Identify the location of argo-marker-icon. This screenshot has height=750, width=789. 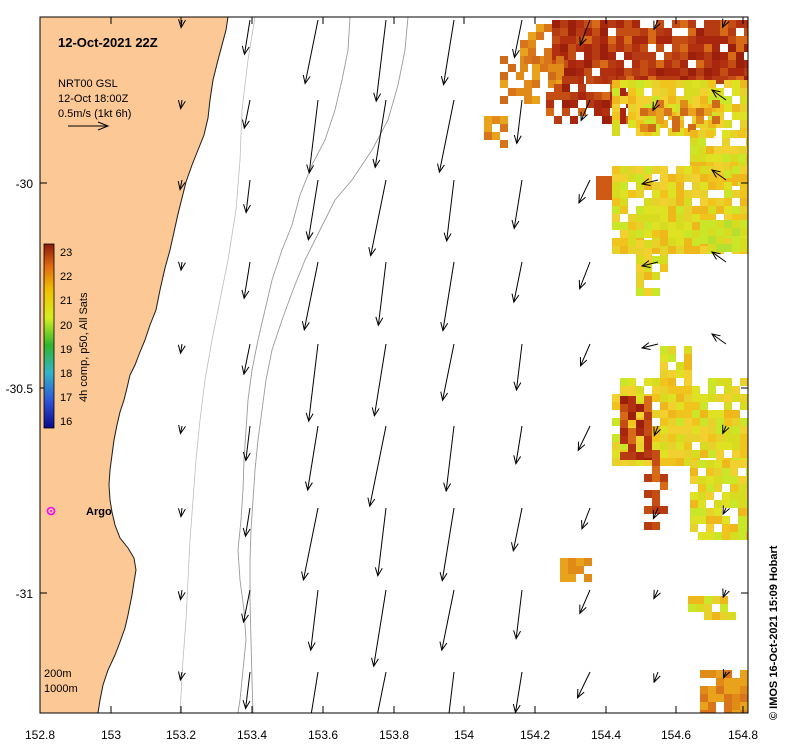
(51, 511).